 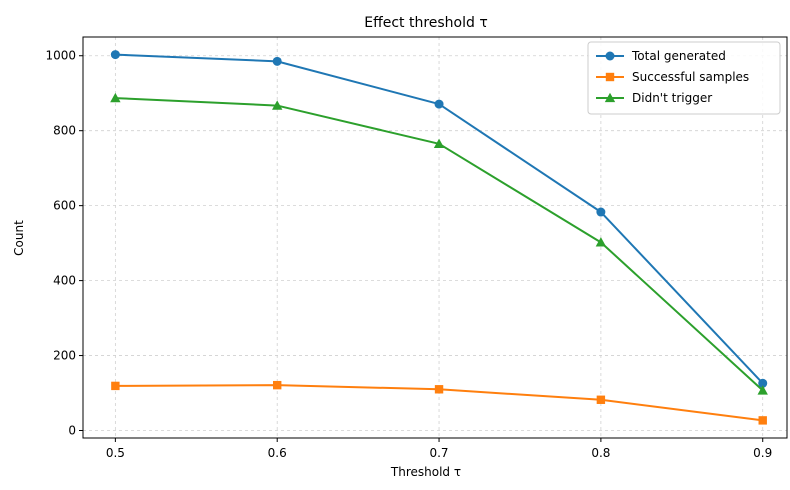 What do you see at coordinates (672, 98) in the screenshot?
I see `legend-label: Didn't trigger` at bounding box center [672, 98].